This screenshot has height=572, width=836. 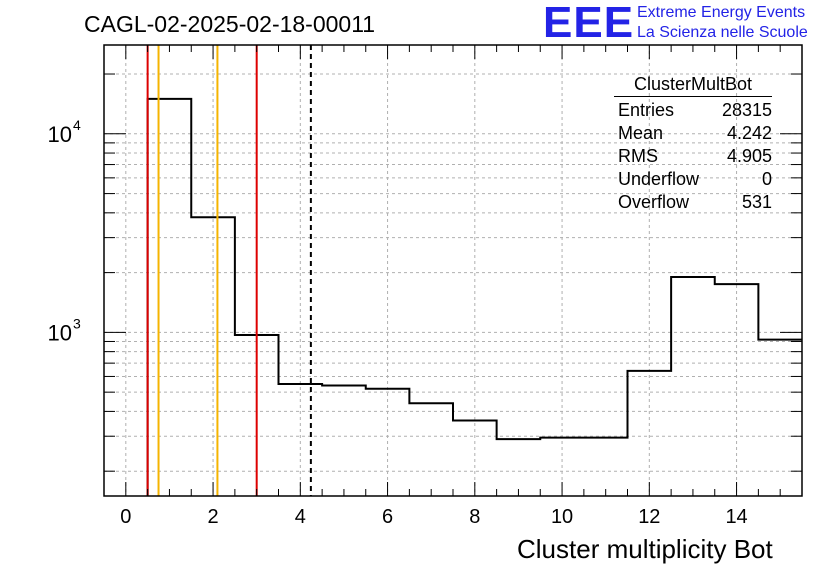 What do you see at coordinates (693, 202) in the screenshot?
I see `stats-row-overflow: Overflow 531` at bounding box center [693, 202].